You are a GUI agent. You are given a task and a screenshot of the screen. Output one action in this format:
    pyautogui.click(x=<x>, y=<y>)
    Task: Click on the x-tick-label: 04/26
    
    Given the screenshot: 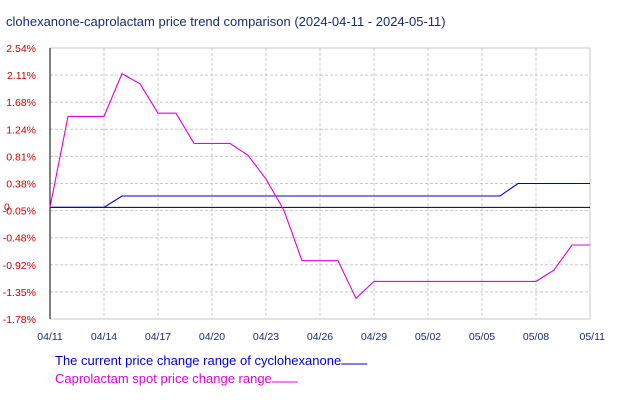 What is the action you would take?
    pyautogui.click(x=320, y=337)
    